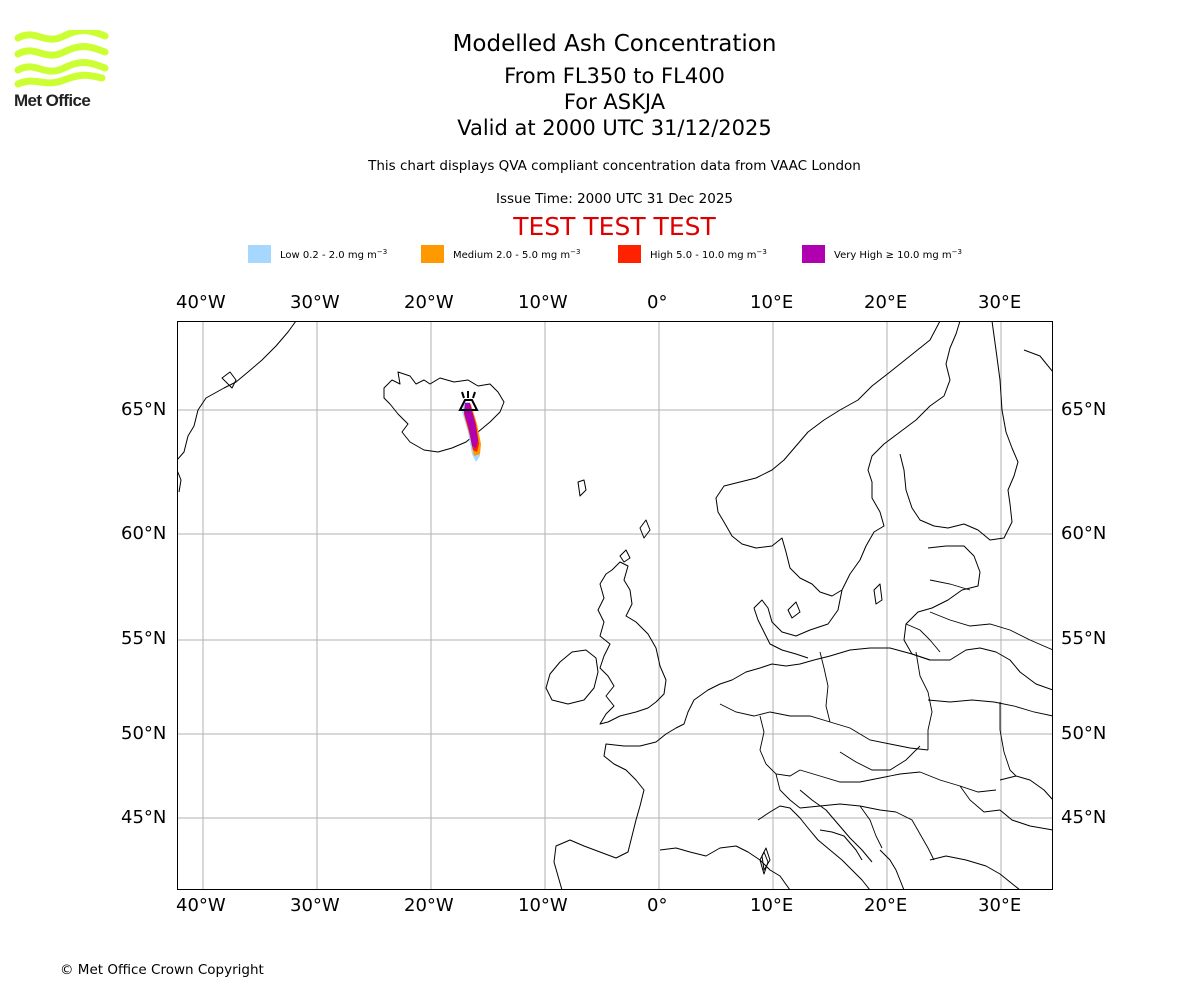 Image resolution: width=1200 pixels, height=1000 pixels. I want to click on legend-low-label: Low 0.2 - 2.0 mg m−3, so click(334, 254).